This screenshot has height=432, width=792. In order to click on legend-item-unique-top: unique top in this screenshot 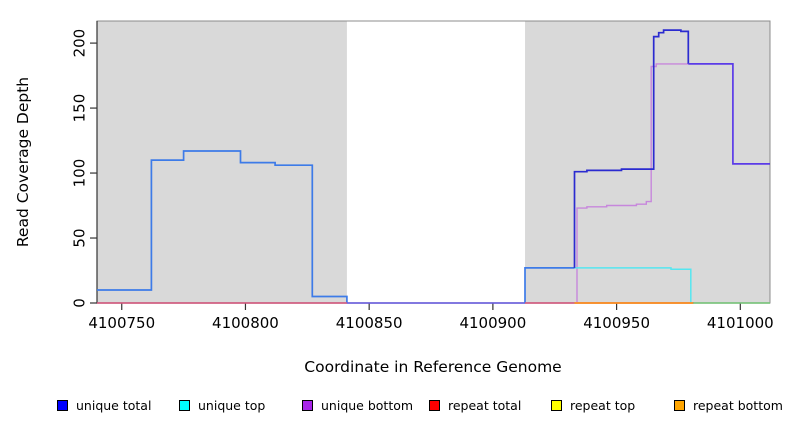, I will do `click(222, 405)`.